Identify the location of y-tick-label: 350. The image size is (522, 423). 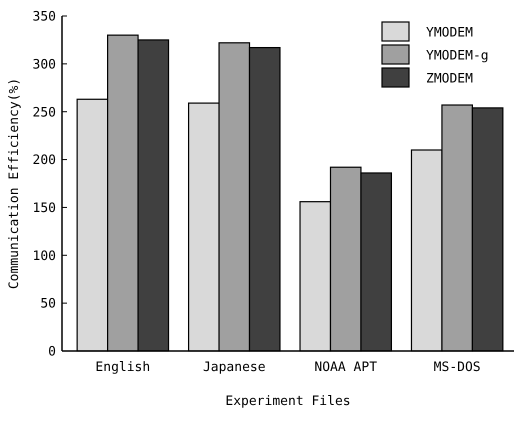
(44, 17).